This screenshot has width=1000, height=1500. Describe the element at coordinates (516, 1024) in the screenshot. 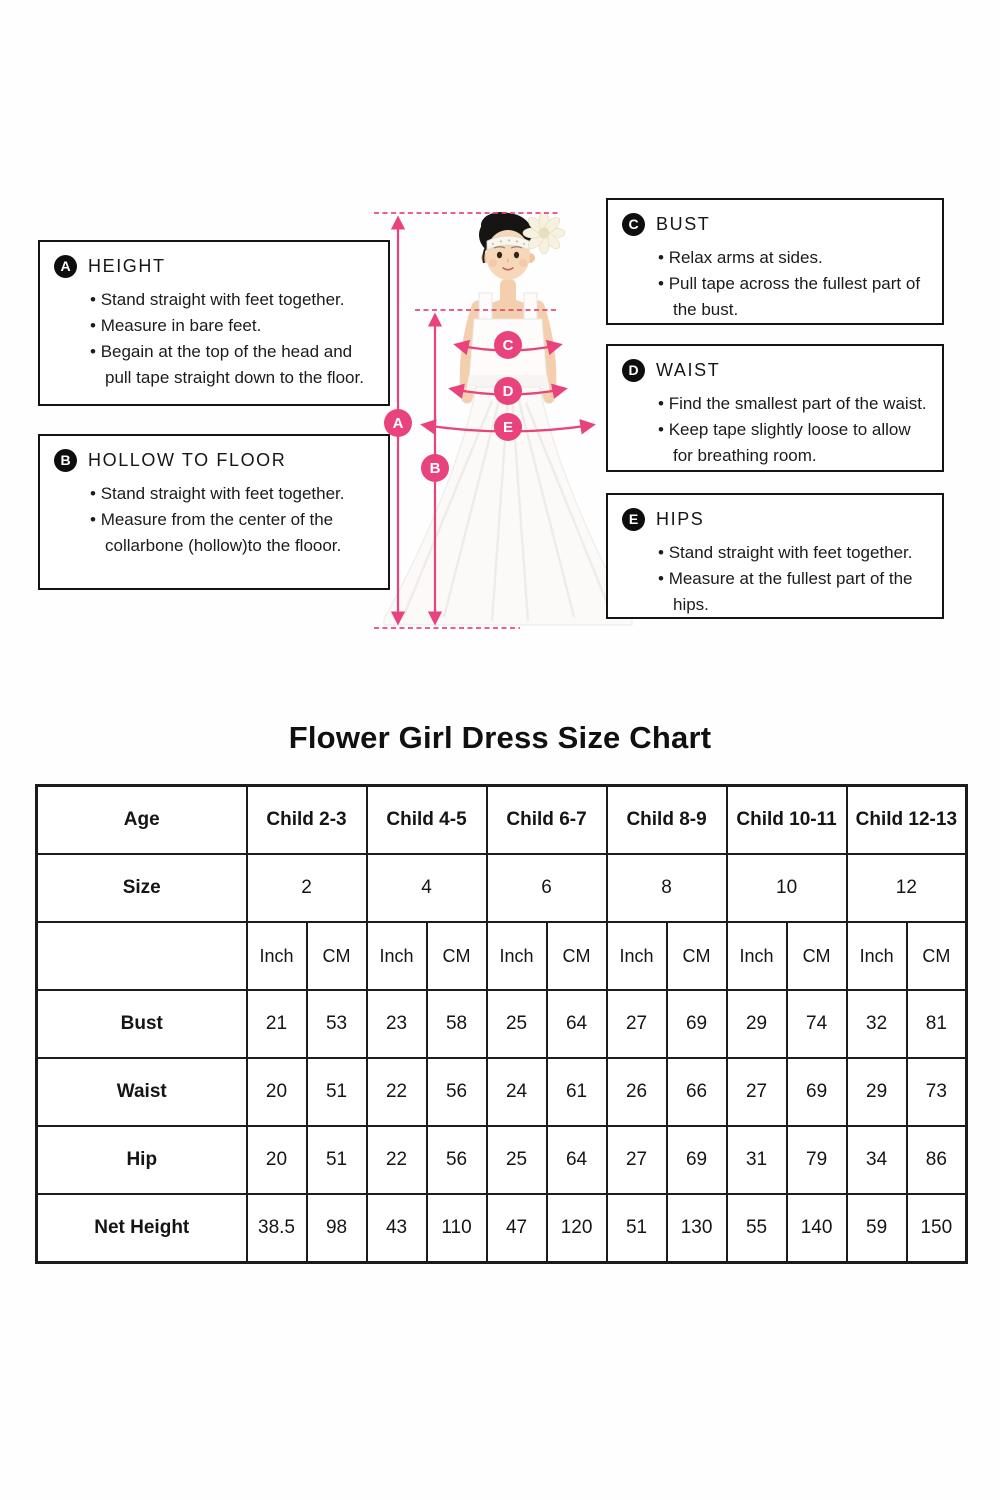

I see `bust-inch-2: 25` at that location.